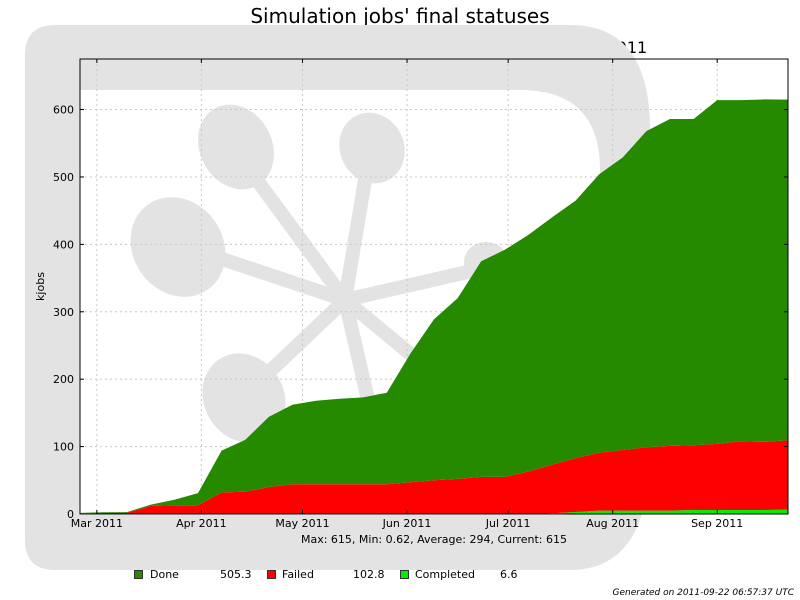  What do you see at coordinates (63, 447) in the screenshot?
I see `y-tick-label: 100` at bounding box center [63, 447].